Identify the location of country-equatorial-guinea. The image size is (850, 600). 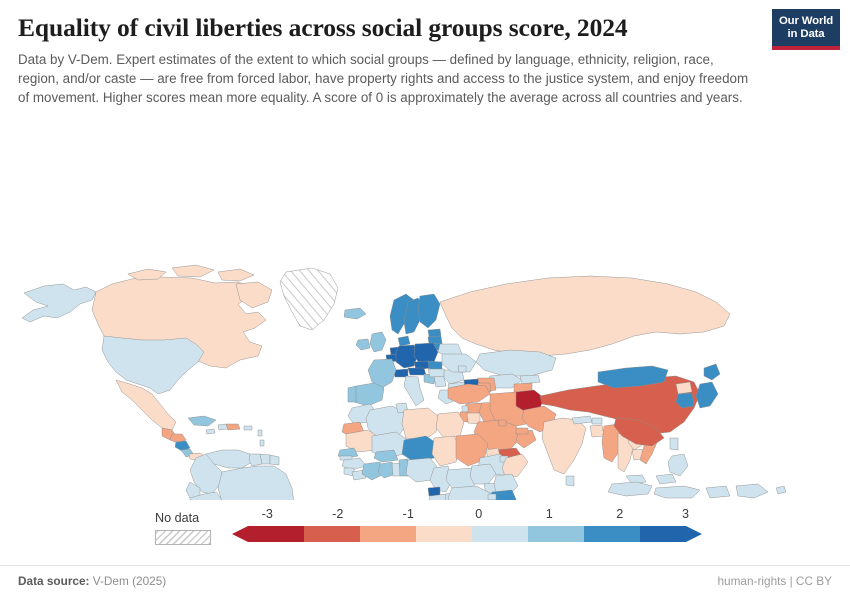
(434, 491).